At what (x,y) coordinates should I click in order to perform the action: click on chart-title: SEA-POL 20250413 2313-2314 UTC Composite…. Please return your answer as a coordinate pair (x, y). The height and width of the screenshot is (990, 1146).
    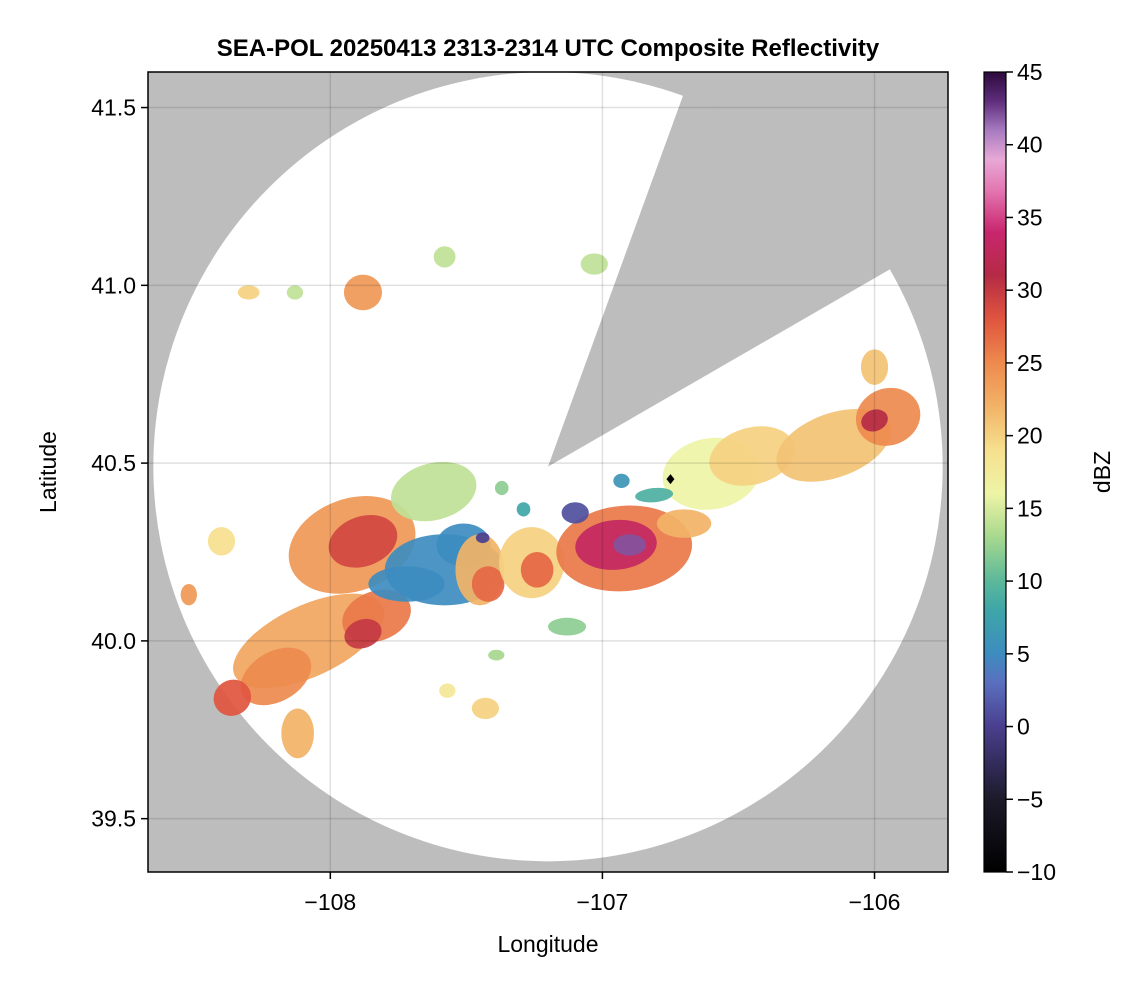
    Looking at the image, I should click on (548, 48).